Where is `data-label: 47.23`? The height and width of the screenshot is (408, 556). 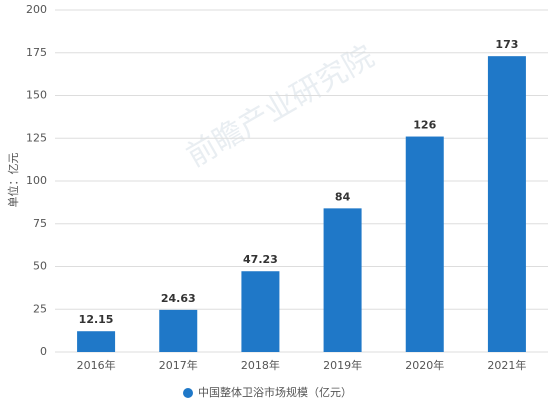 data-label: 47.23 is located at coordinates (260, 259).